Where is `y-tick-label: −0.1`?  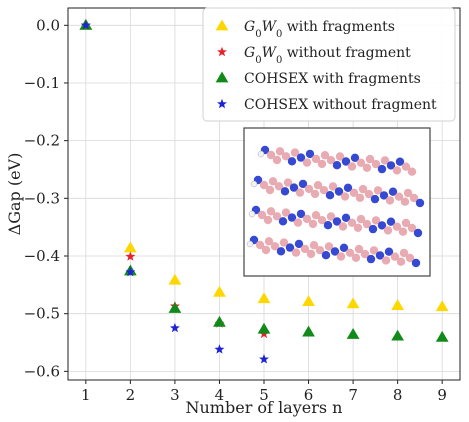 y-tick-label: −0.1 is located at coordinates (42, 83).